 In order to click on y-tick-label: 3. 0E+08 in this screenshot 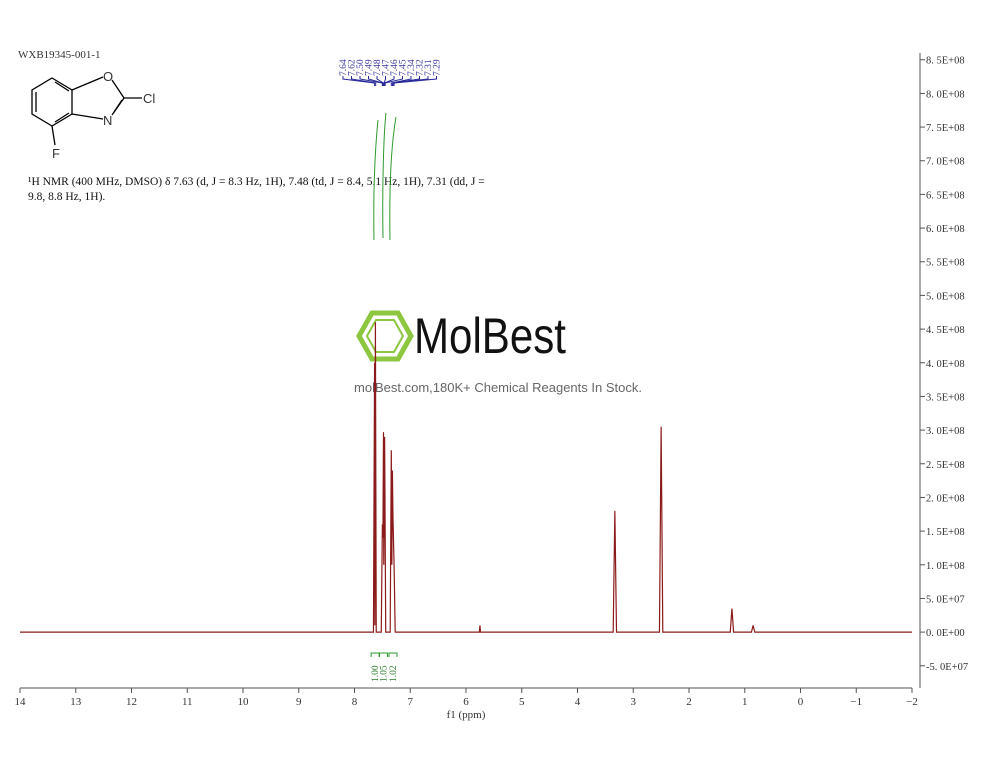, I will do `click(945, 431)`.